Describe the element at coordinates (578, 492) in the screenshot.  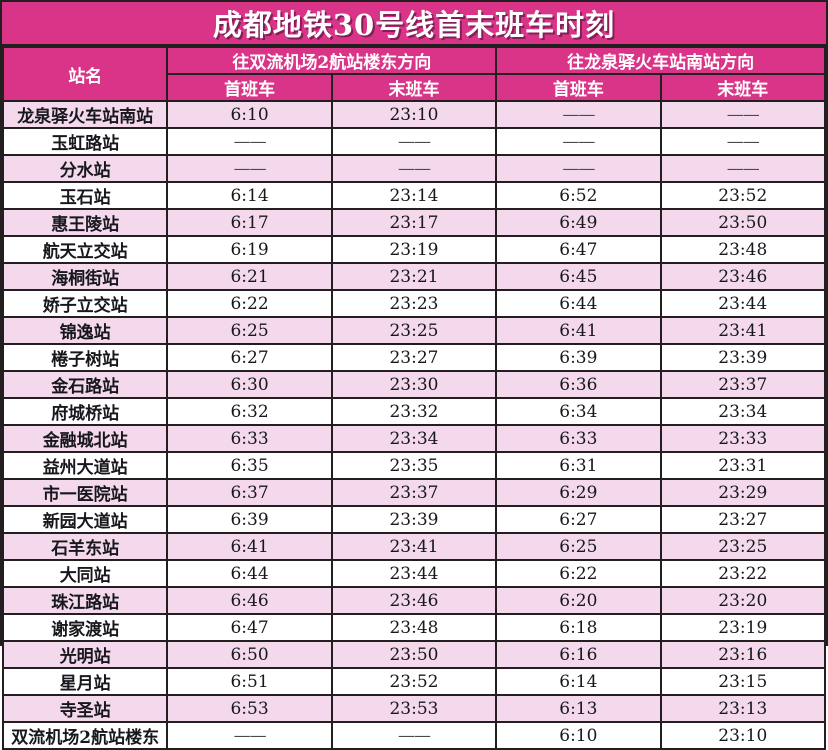
I see `time-cell: 6:29` at that location.